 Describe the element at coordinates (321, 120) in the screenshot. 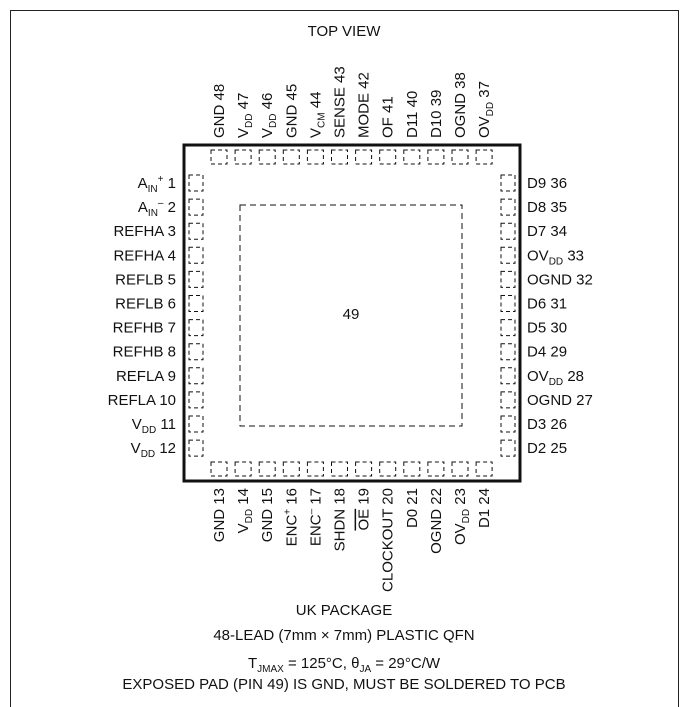

I see `pin-subscript: CM` at that location.